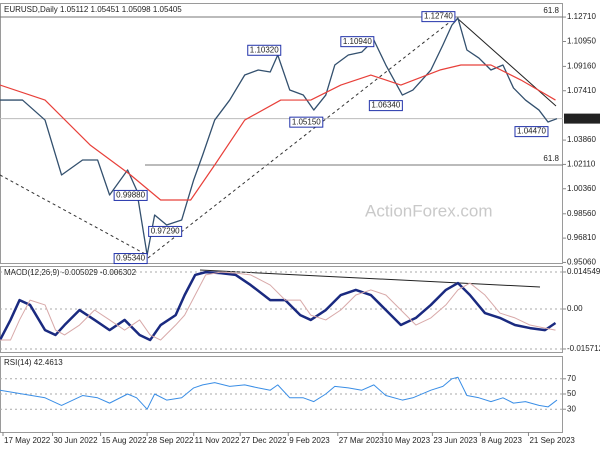 The image size is (600, 450). I want to click on annotation-label: 1.04470, so click(531, 131).